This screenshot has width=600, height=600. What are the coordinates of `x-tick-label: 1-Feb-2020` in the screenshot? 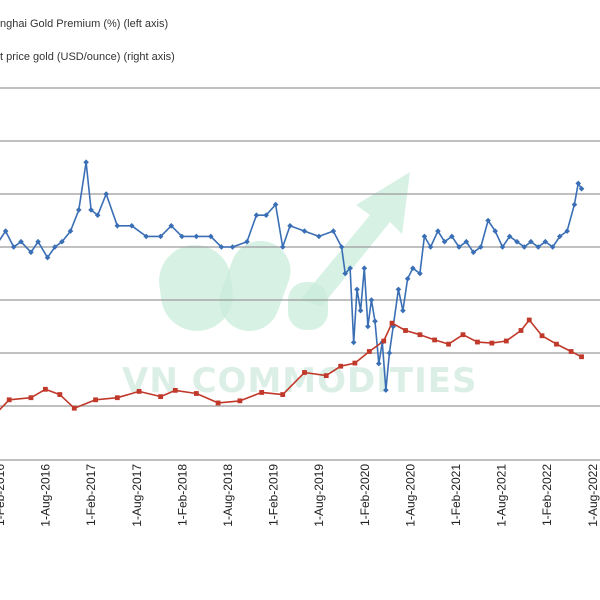 It's located at (365, 495).